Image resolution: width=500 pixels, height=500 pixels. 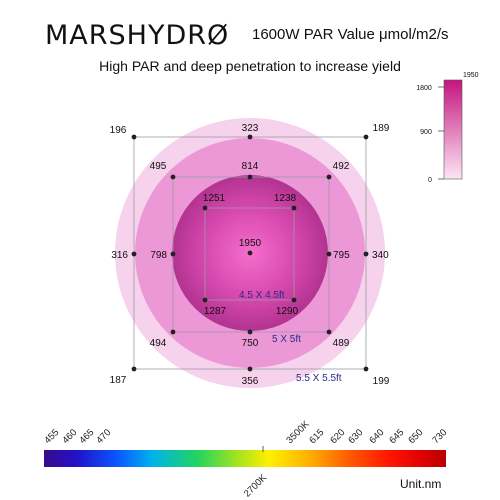 What do you see at coordinates (158, 343) in the screenshot?
I see `par-value-mid-bl: 494` at bounding box center [158, 343].